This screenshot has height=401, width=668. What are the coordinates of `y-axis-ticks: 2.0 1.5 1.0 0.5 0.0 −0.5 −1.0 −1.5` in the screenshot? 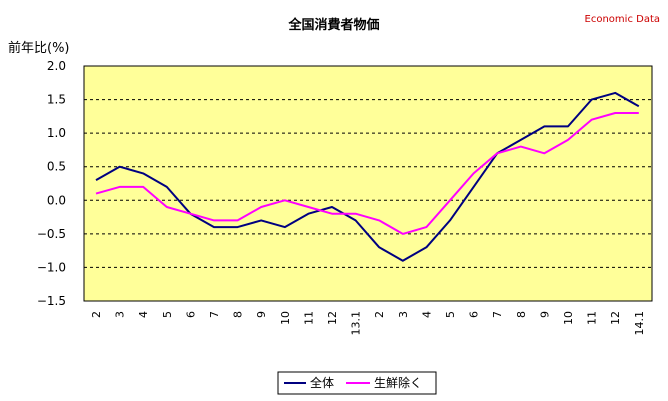 It's located at (51, 183).